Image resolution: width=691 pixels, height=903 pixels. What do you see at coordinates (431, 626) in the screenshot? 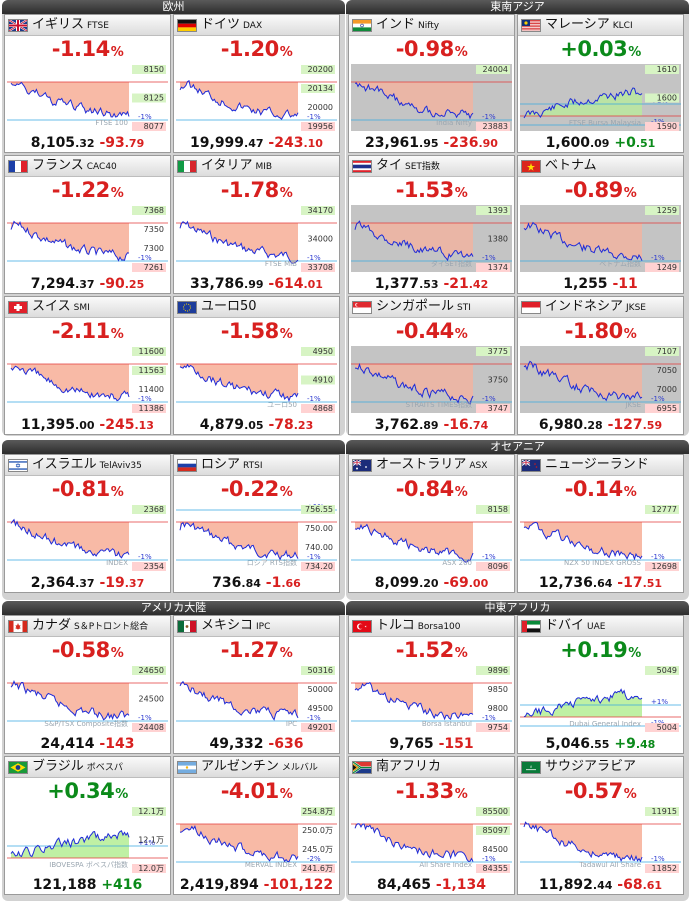
I see `card-header: トルコ Borsa100` at bounding box center [431, 626].